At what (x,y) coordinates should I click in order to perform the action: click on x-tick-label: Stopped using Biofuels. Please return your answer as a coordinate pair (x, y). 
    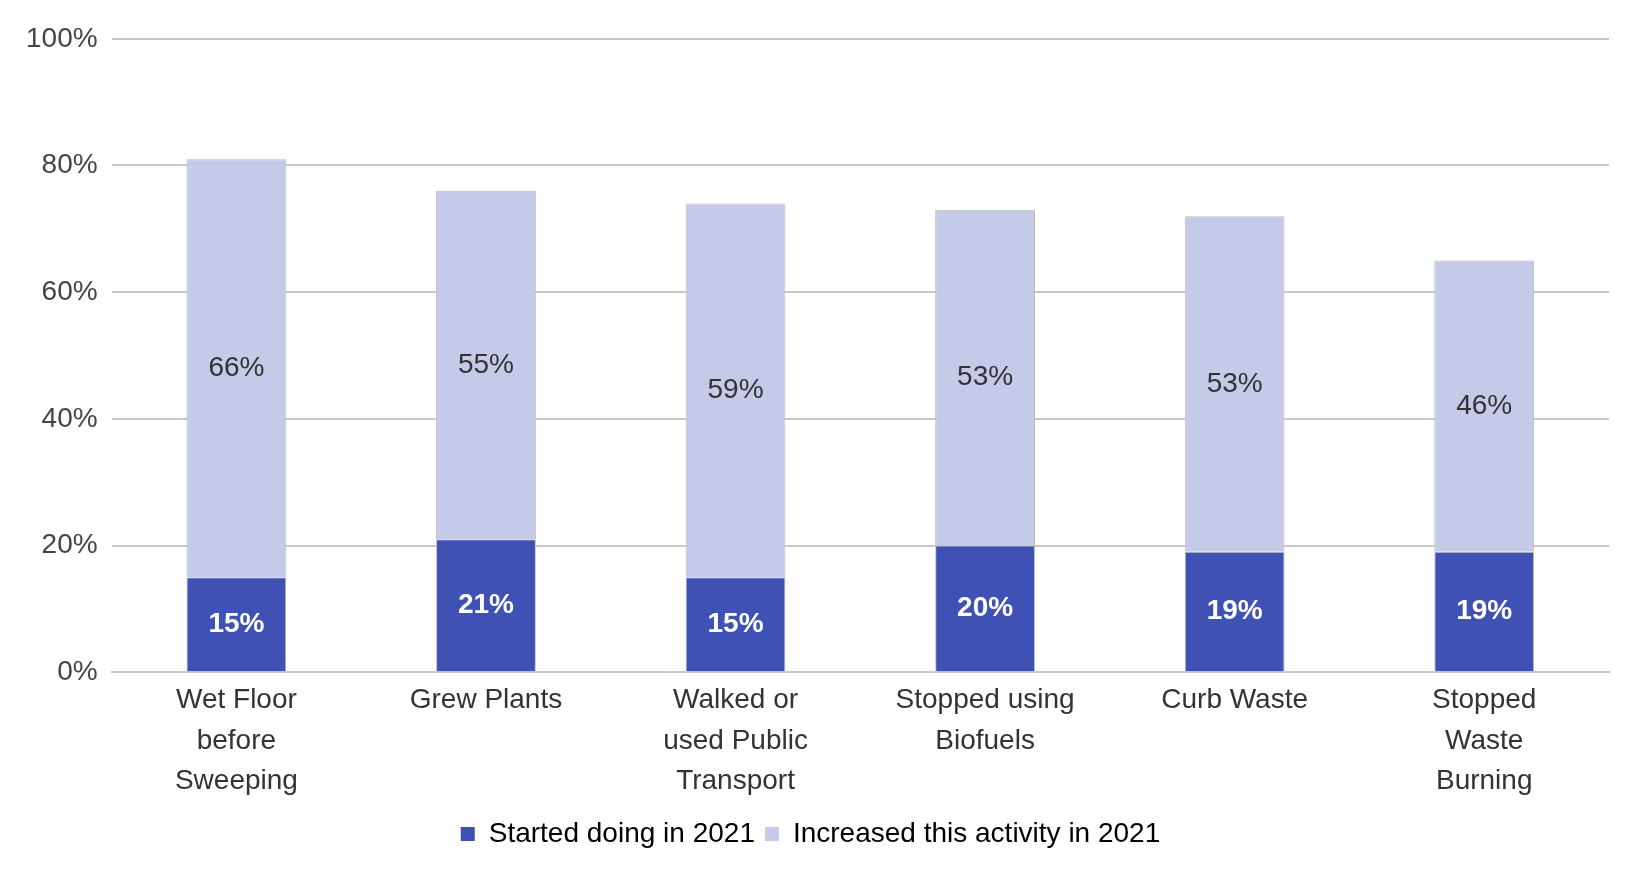
    Looking at the image, I should click on (985, 719).